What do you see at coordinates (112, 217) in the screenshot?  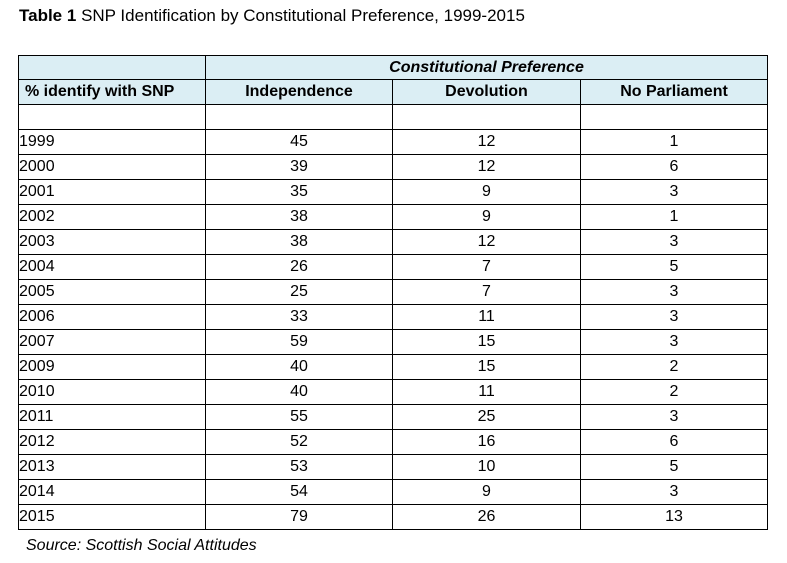 I see `year-cell: 2002` at bounding box center [112, 217].